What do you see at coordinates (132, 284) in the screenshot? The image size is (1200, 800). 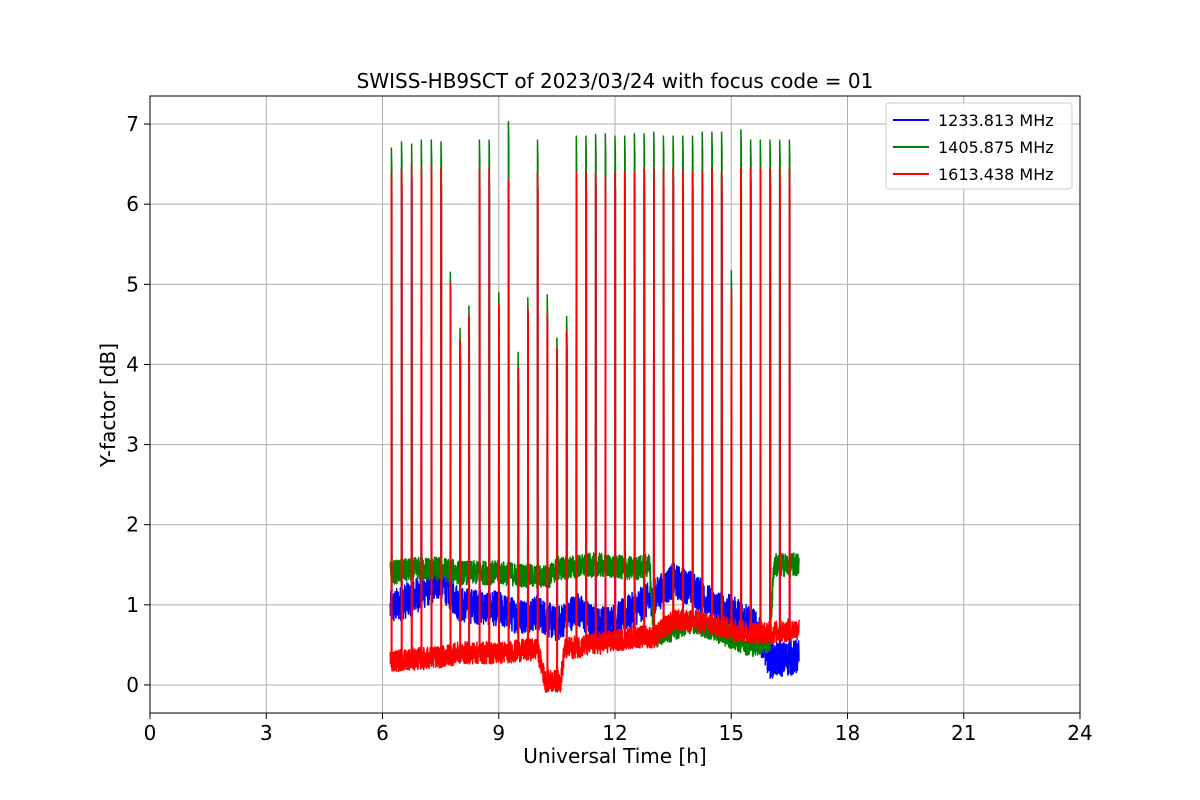 I see `y-tick-label: 5` at bounding box center [132, 284].